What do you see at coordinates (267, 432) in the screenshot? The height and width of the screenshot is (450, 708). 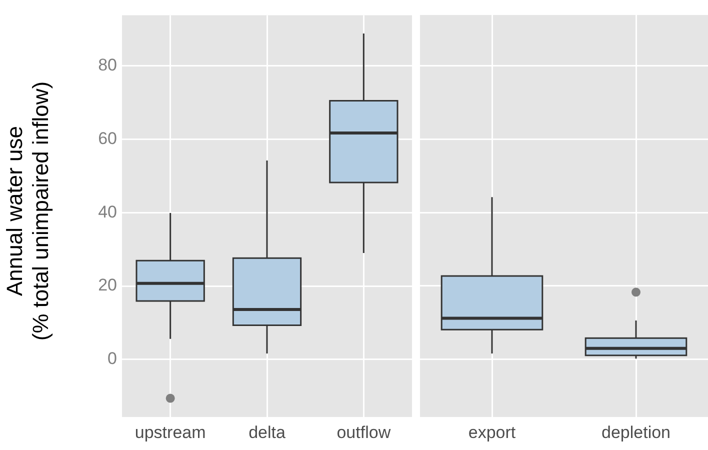 I see `x-tick-label: delta` at bounding box center [267, 432].